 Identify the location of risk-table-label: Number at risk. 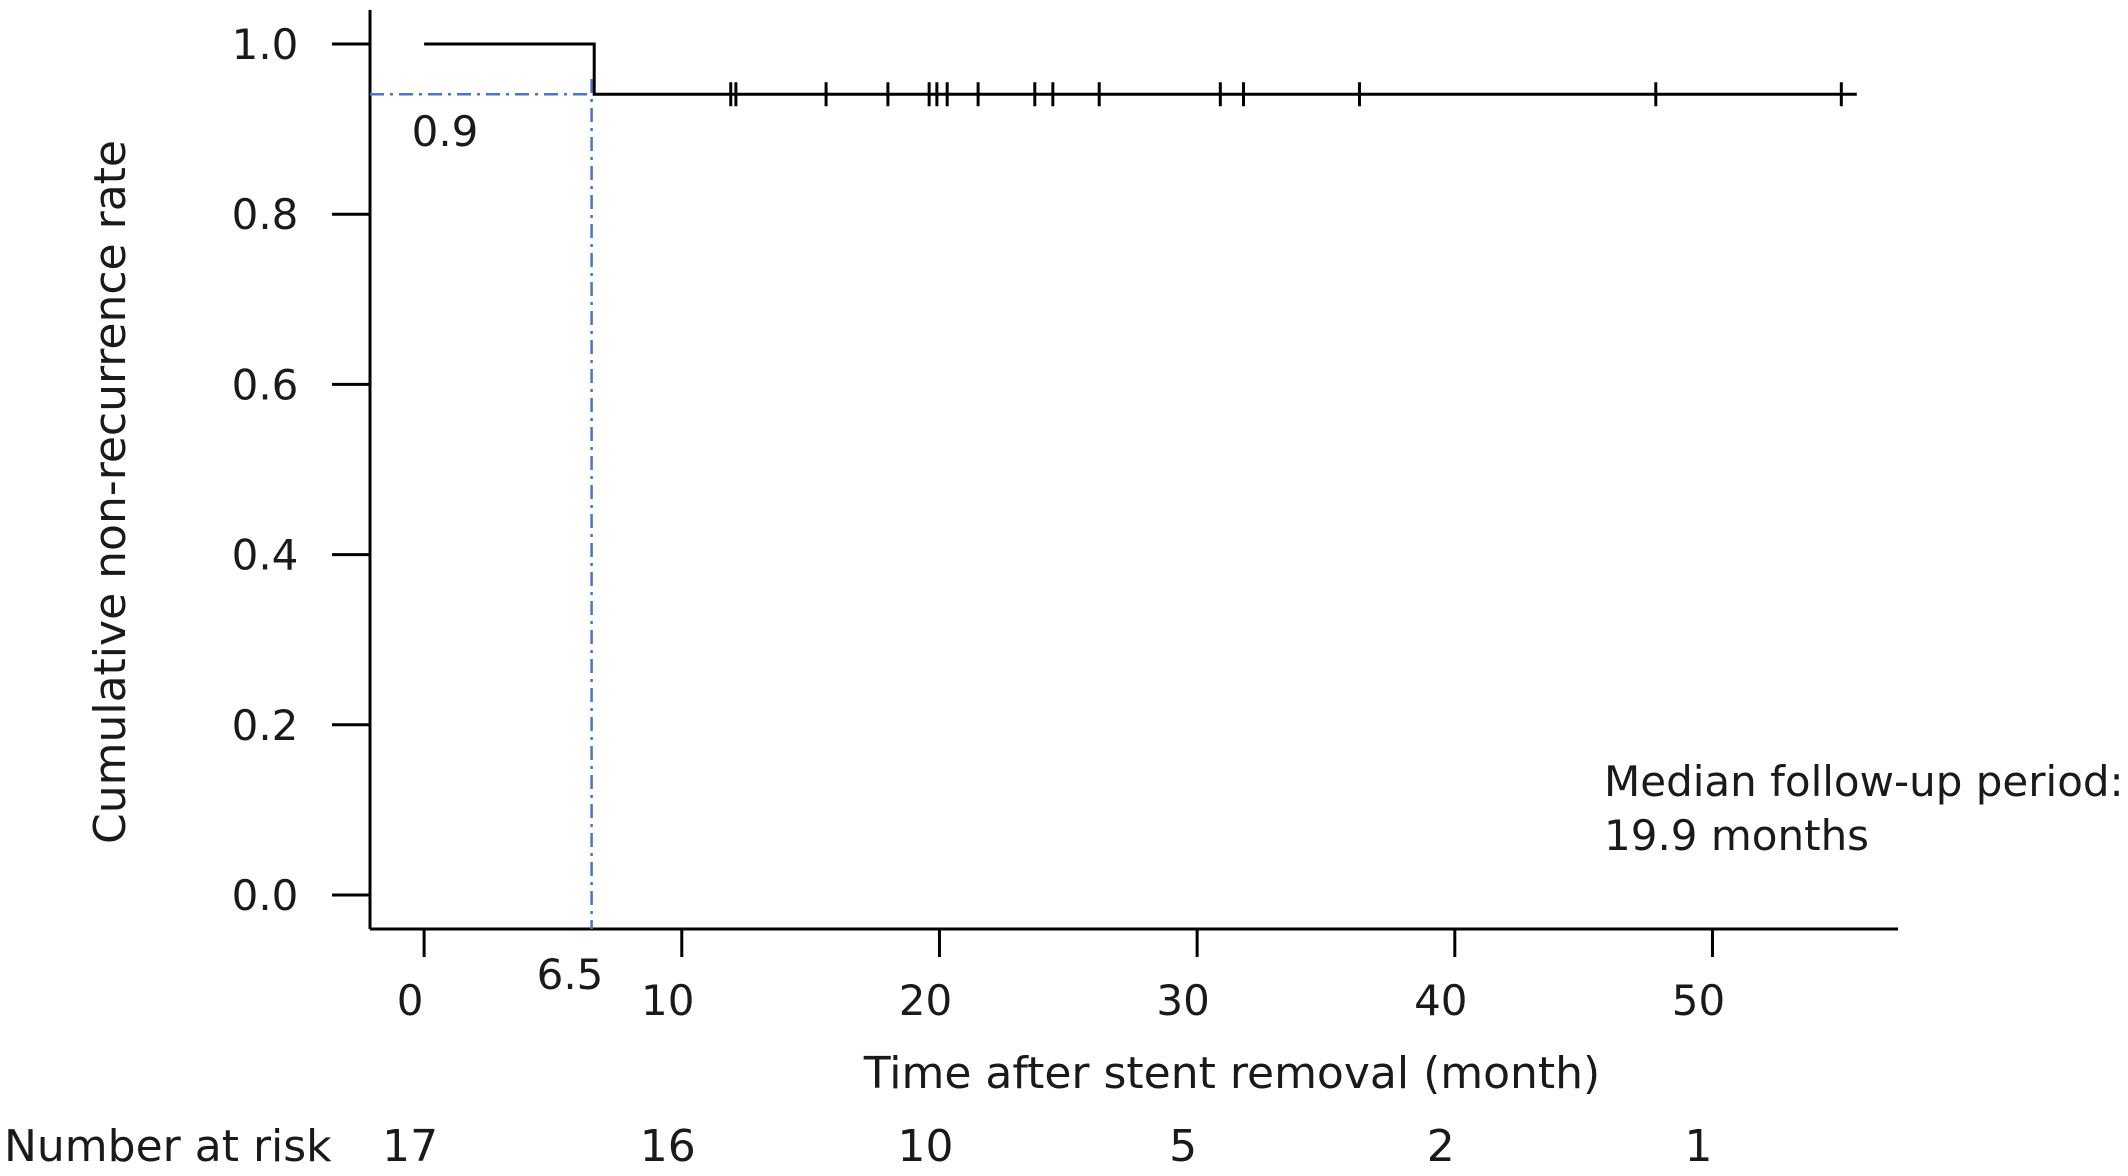
(168, 1146).